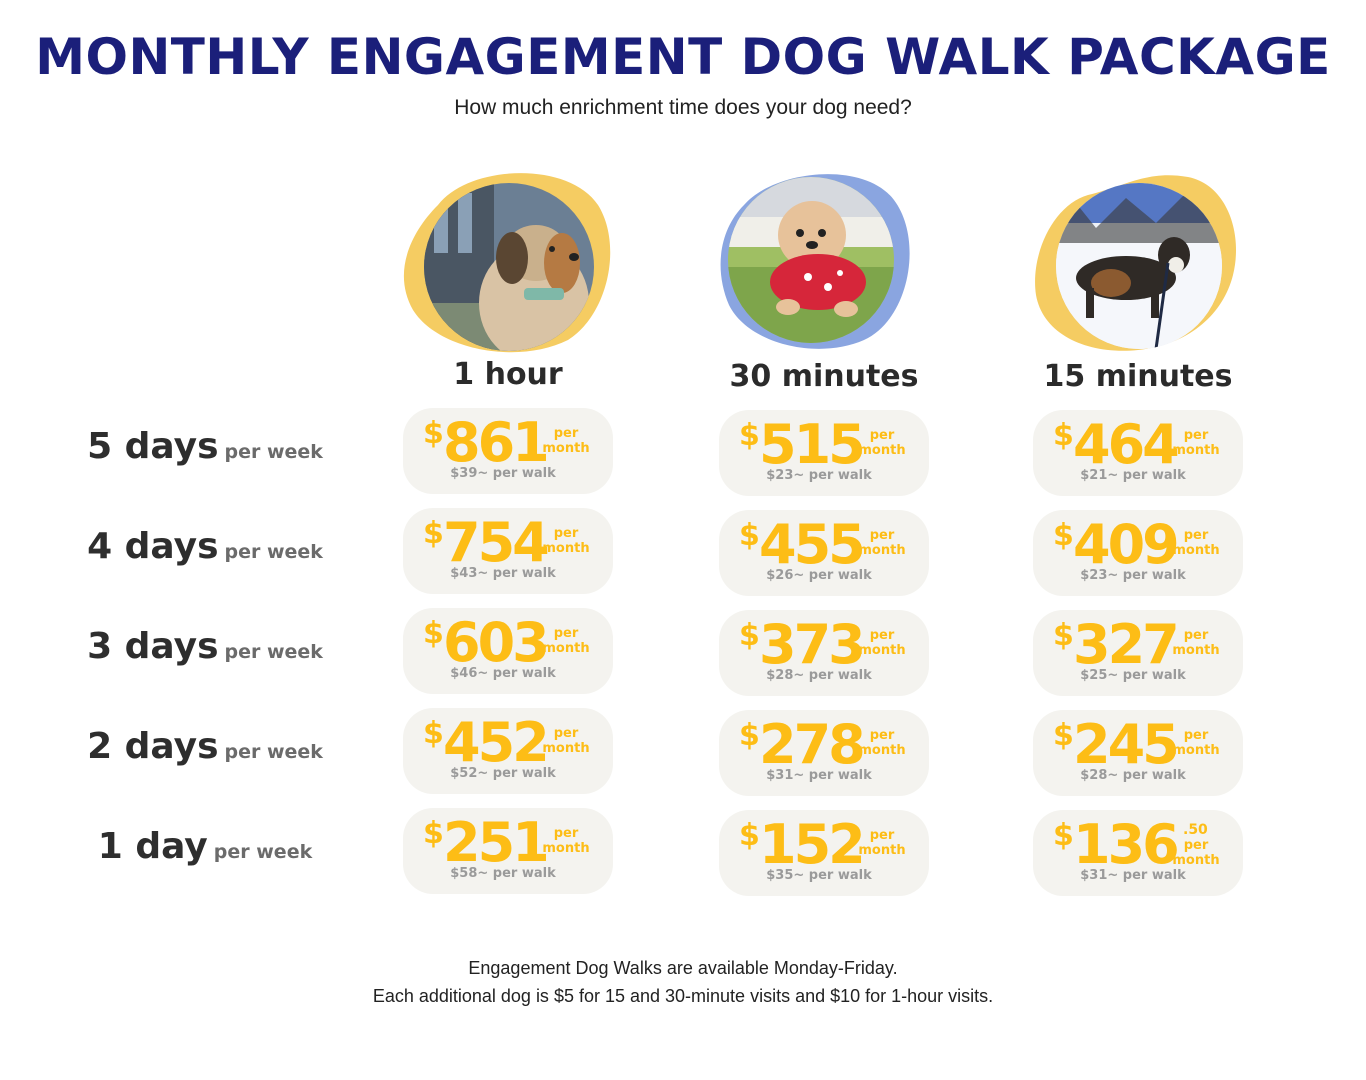 The image size is (1366, 1080). I want to click on price-card: $ 754 per month $43~ per walk, so click(508, 551).